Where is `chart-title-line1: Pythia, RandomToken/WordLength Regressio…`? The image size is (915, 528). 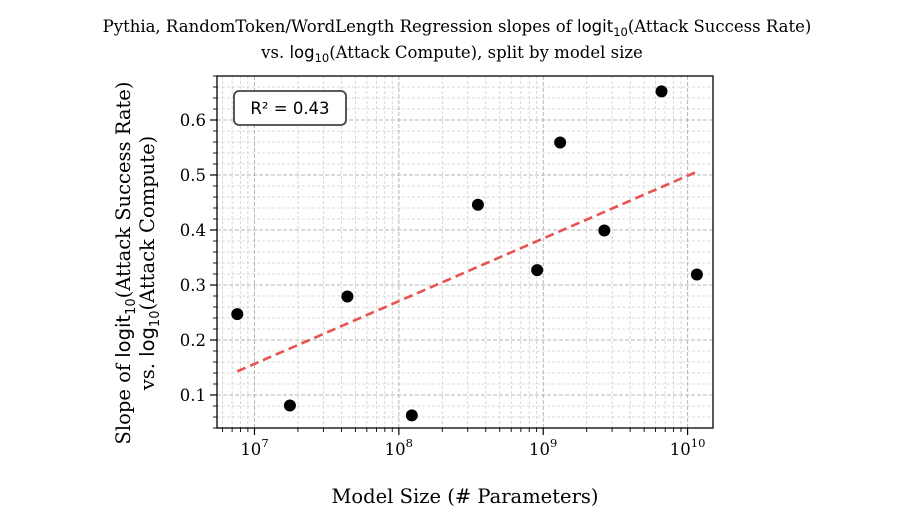
chart-title-line1: Pythia, RandomToken/WordLength Regressio… is located at coordinates (457, 28).